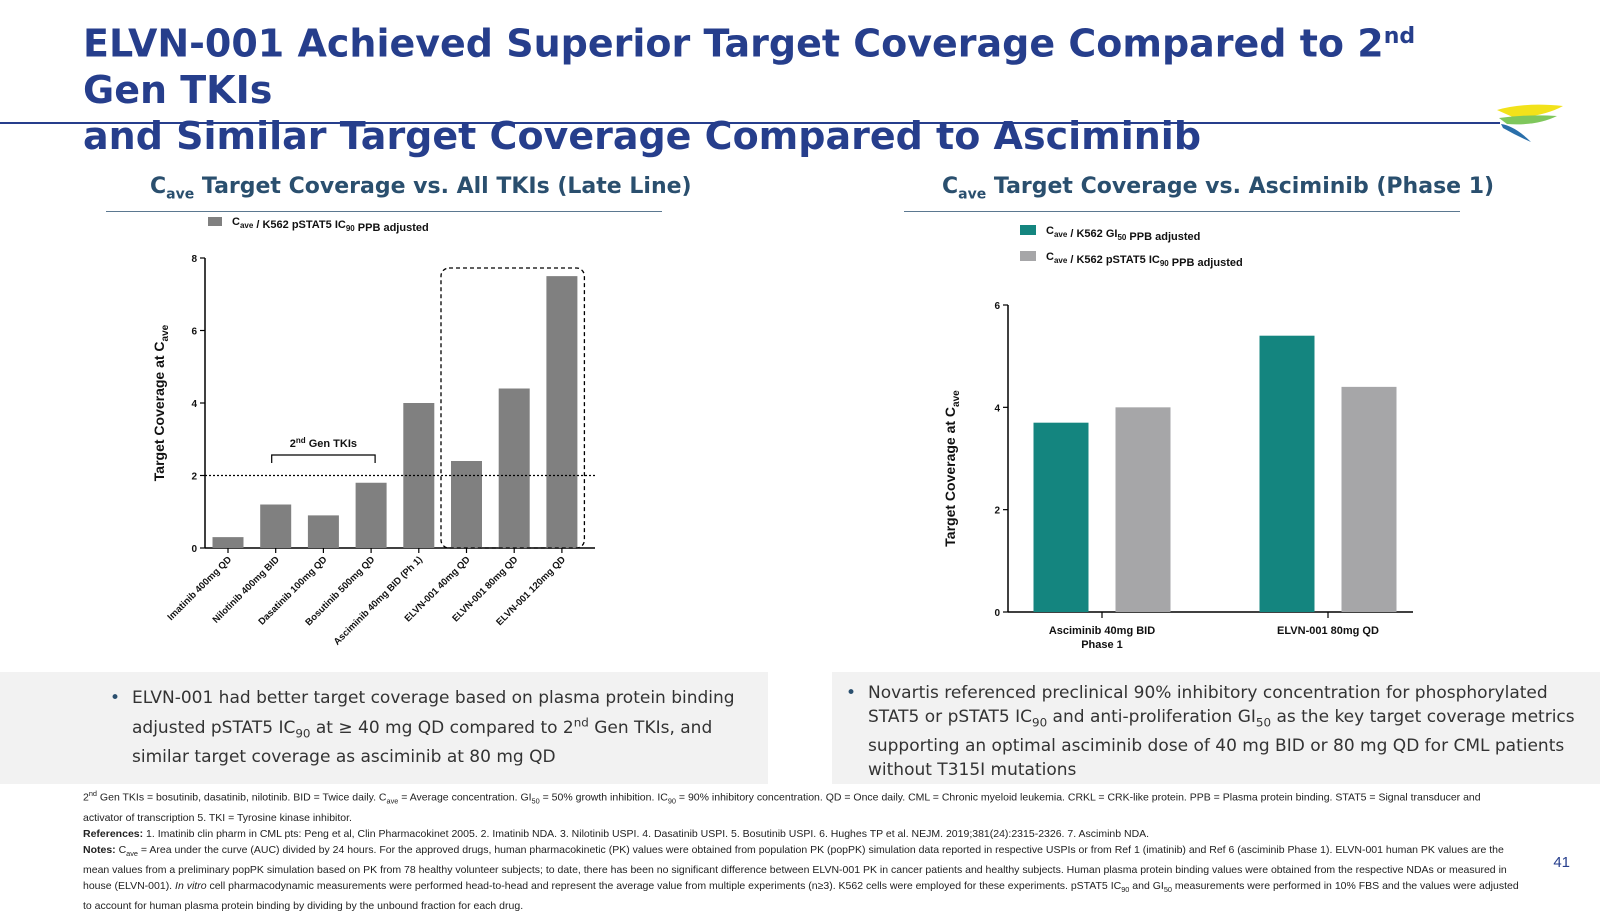  I want to click on title-rule, so click(750, 123).